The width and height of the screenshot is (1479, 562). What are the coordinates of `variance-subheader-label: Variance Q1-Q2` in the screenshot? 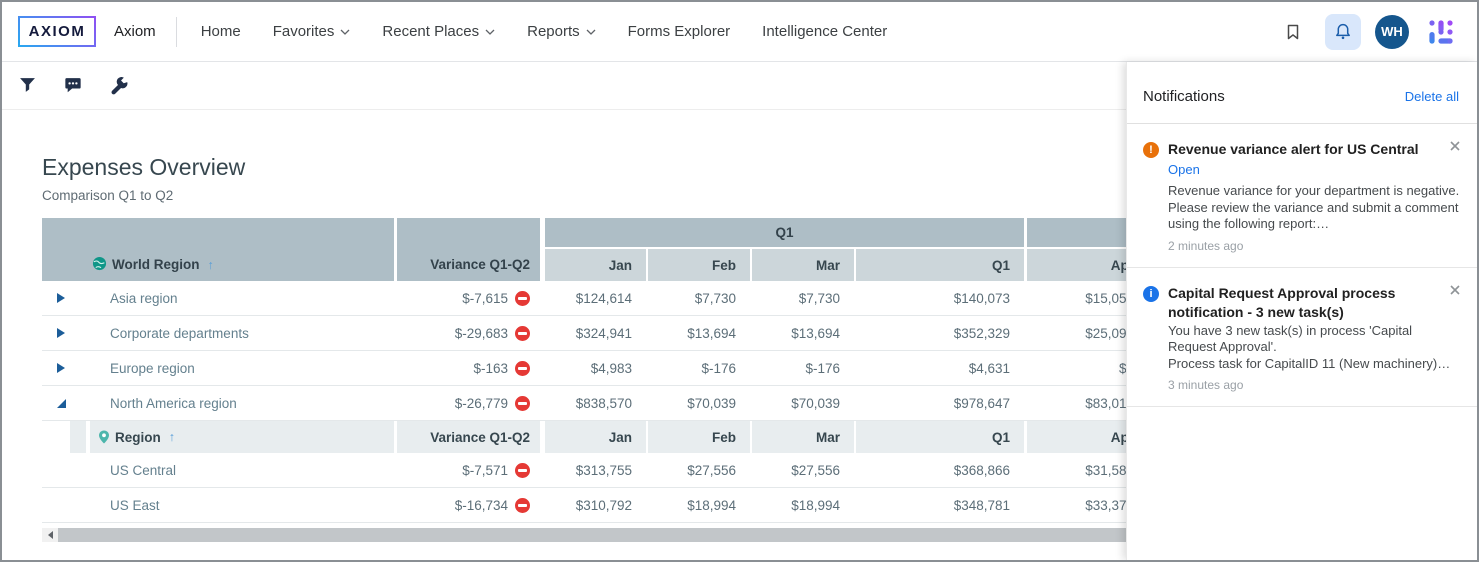 It's located at (480, 437).